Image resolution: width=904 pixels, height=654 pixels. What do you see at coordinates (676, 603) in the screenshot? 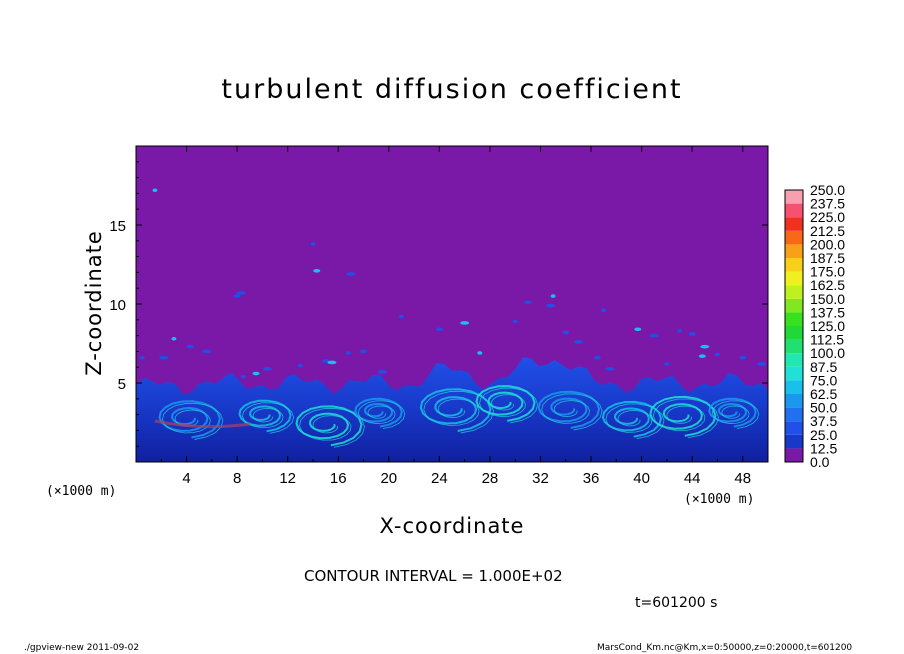
I see `time-label: t=601200 s` at bounding box center [676, 603].